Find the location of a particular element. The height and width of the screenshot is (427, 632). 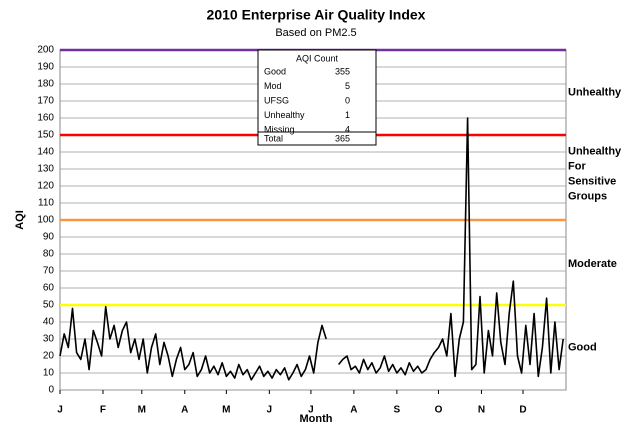

zone-label: Good is located at coordinates (582, 347).